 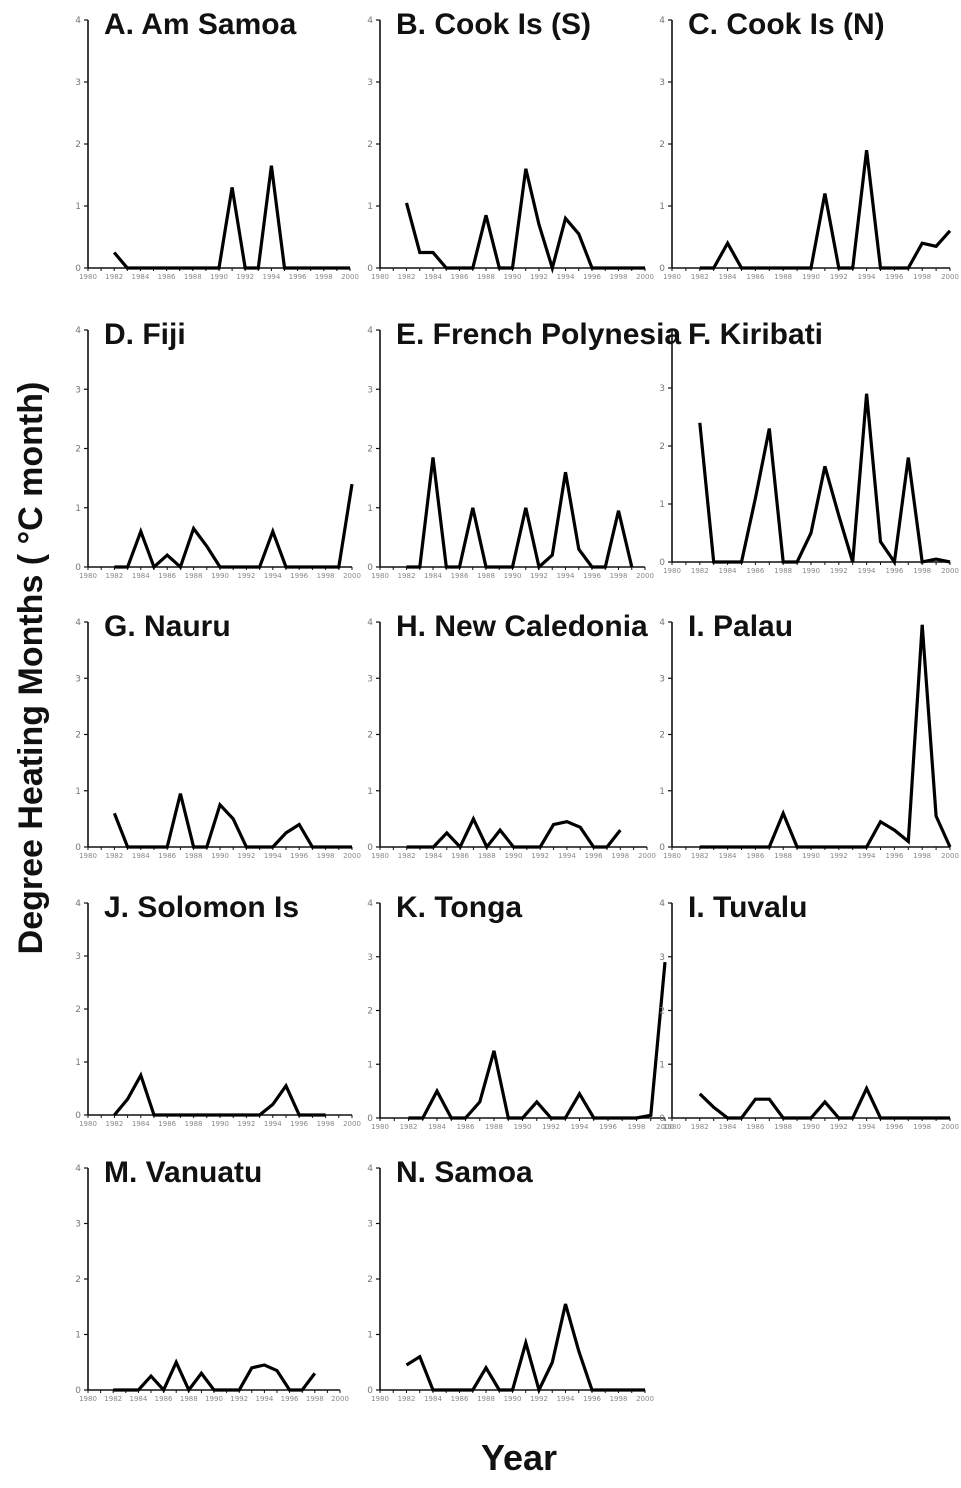 I want to click on panel-title: F. Kiribati, so click(x=755, y=334).